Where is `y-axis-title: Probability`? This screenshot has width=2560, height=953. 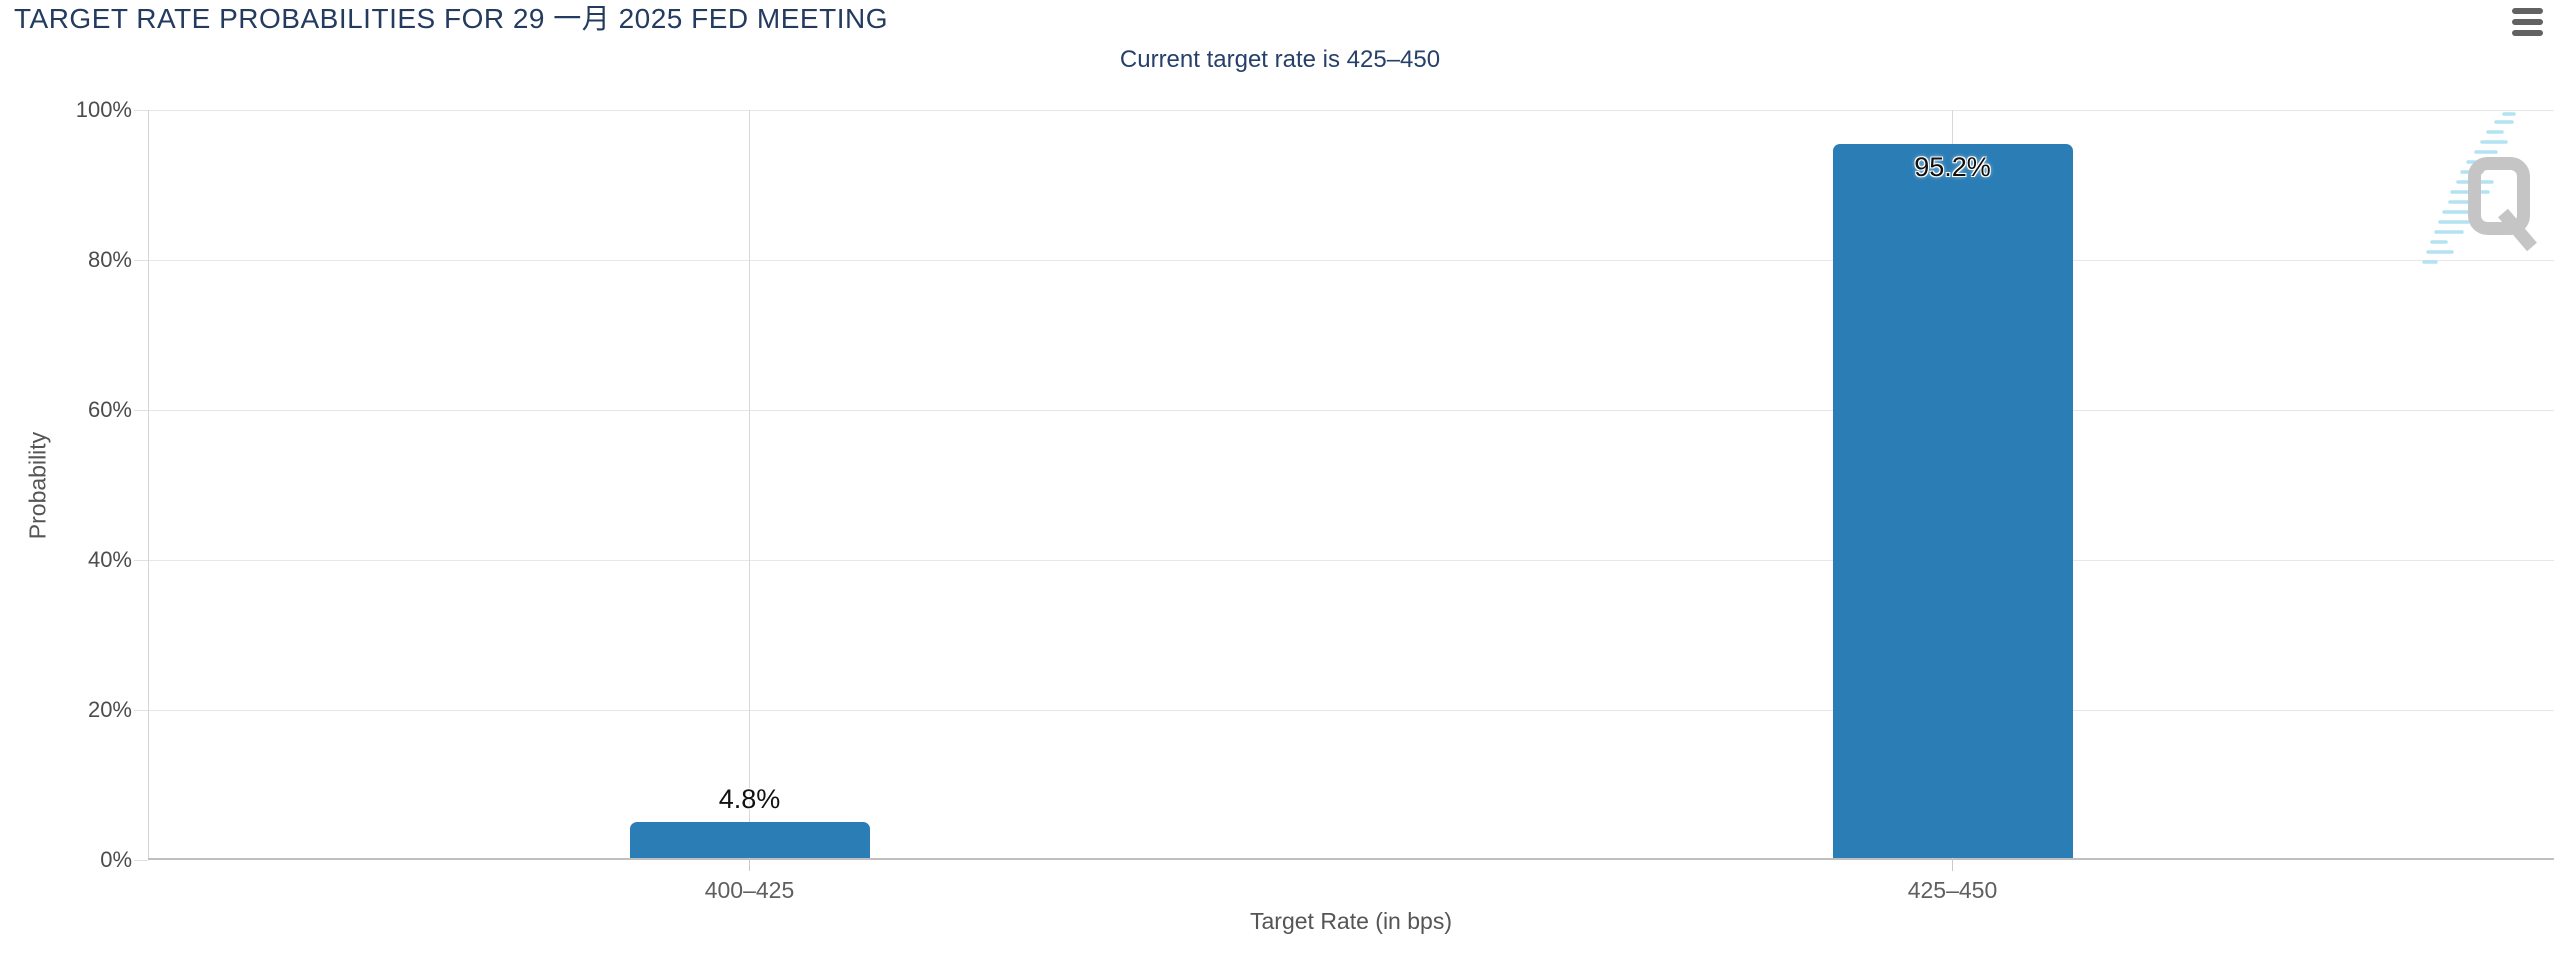
y-axis-title: Probability is located at coordinates (37, 485).